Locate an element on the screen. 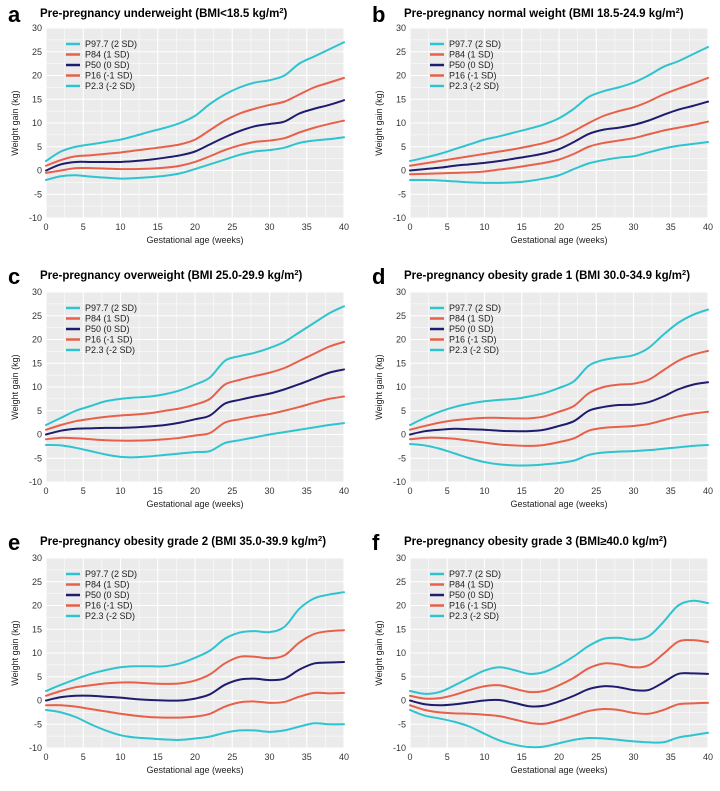  panel-letter: b is located at coordinates (378, 14).